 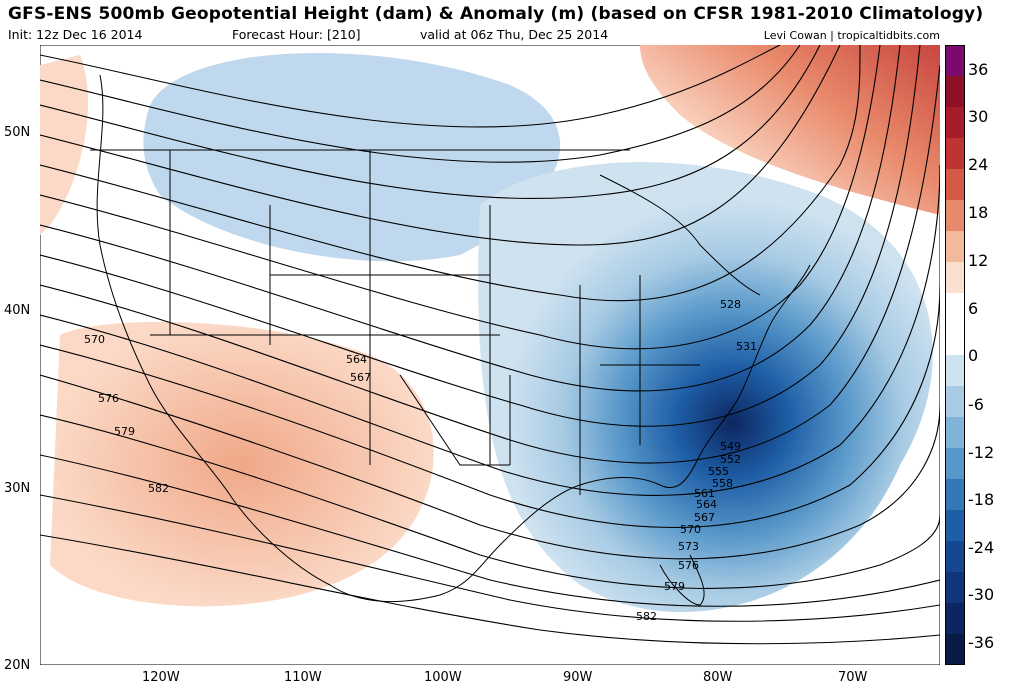 What do you see at coordinates (730, 446) in the screenshot?
I see `contour-label: 549` at bounding box center [730, 446].